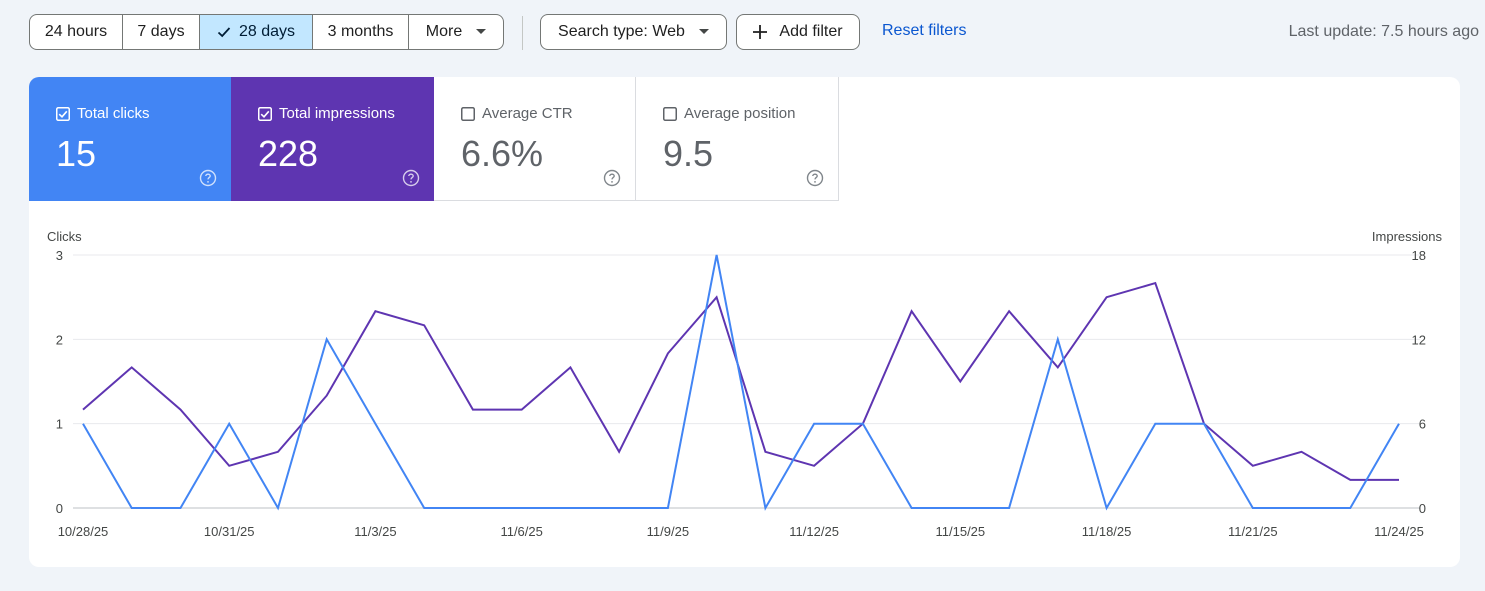 The height and width of the screenshot is (591, 1485). I want to click on range-3-months: 3 months, so click(361, 32).